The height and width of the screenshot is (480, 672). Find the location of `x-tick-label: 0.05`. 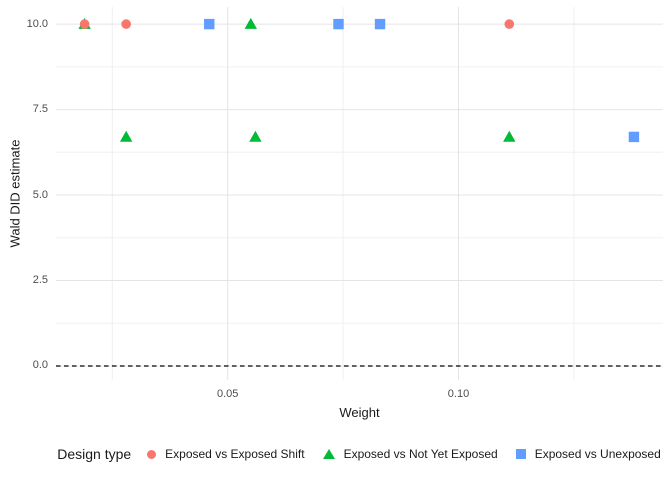

x-tick-label: 0.05 is located at coordinates (227, 394).